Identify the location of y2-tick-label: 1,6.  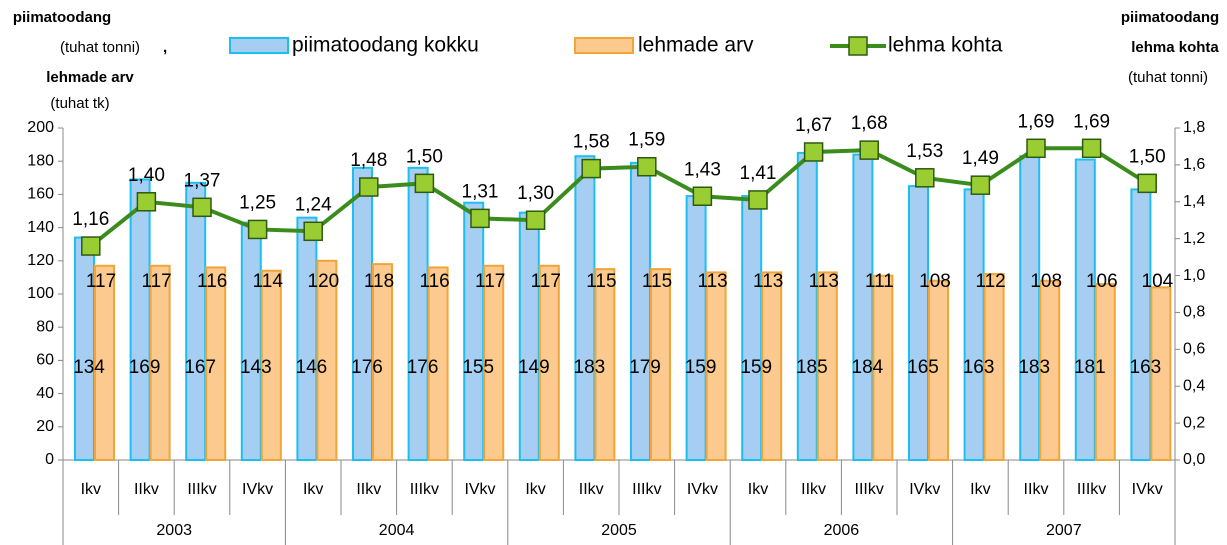
(1194, 164).